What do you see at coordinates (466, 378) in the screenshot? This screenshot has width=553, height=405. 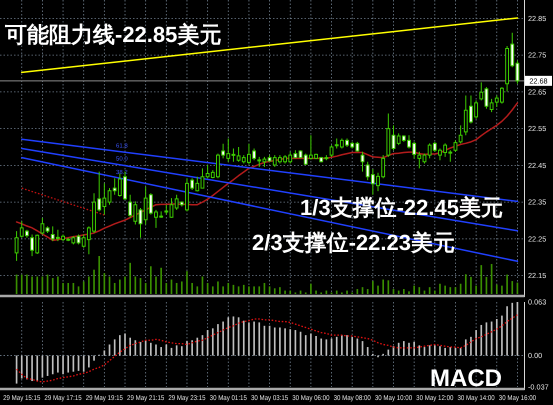 I see `text: MACD` at bounding box center [466, 378].